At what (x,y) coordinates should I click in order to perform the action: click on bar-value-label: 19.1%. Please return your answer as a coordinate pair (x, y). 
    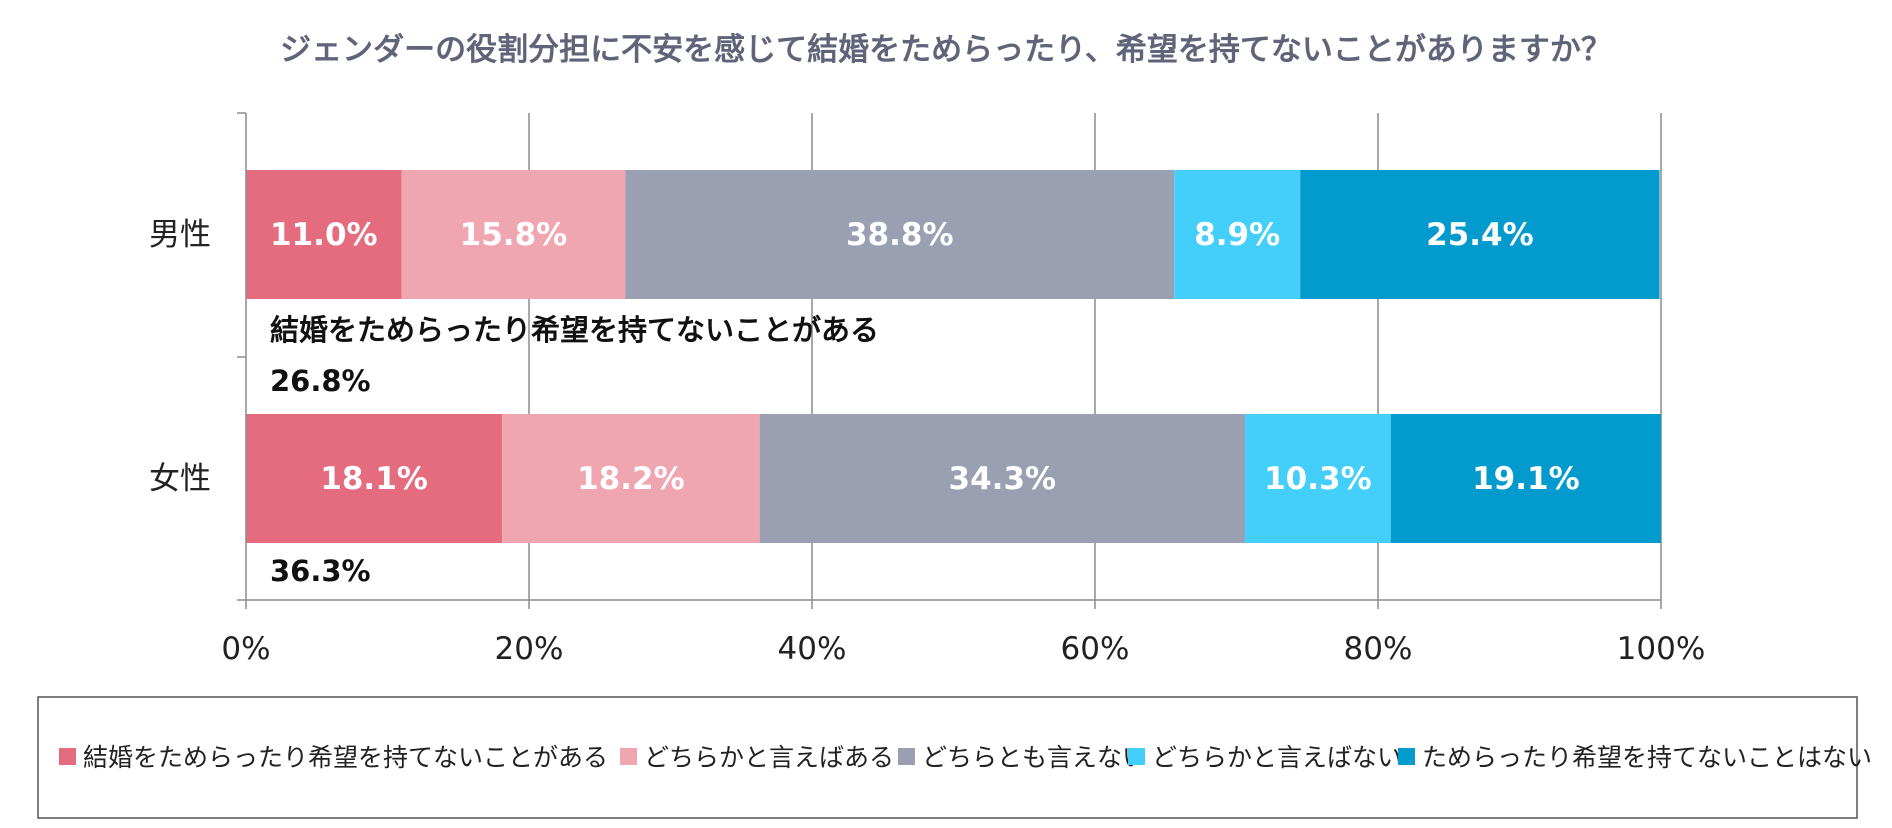
    Looking at the image, I should click on (1526, 479).